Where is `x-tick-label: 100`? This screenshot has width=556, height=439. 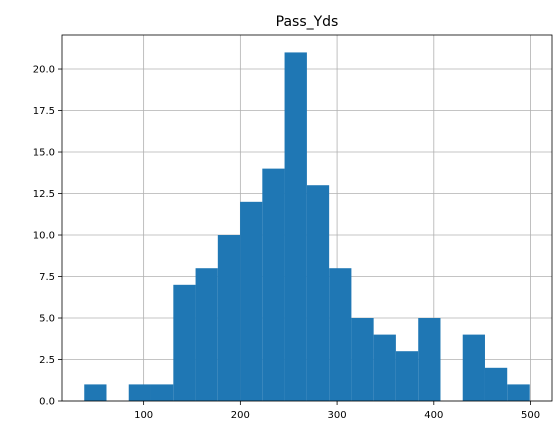
x-tick-label: 100 is located at coordinates (143, 415).